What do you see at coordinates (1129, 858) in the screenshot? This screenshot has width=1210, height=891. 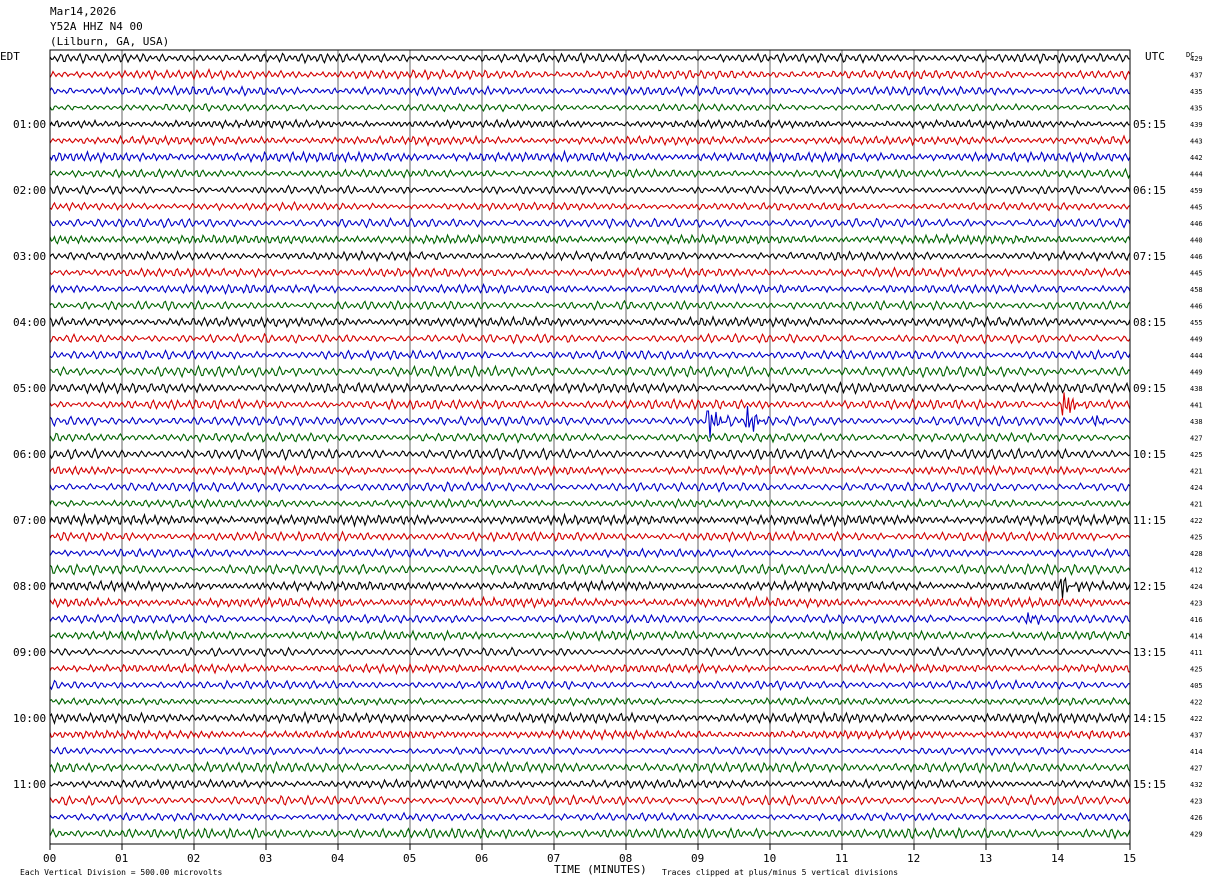 I see `x-tick-label: 15` at bounding box center [1129, 858].